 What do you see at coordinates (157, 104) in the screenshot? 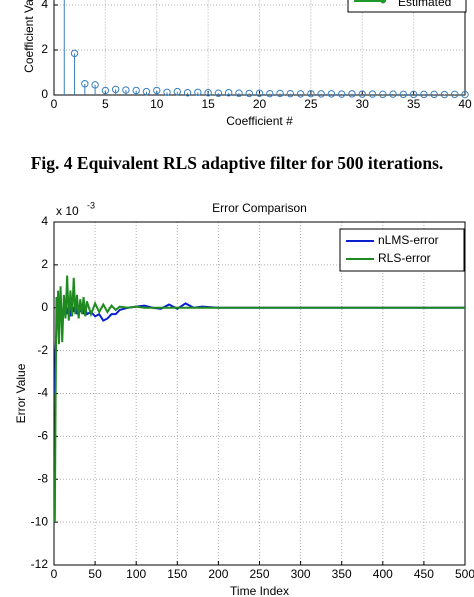
I see `x-tick-label: 10` at bounding box center [157, 104].